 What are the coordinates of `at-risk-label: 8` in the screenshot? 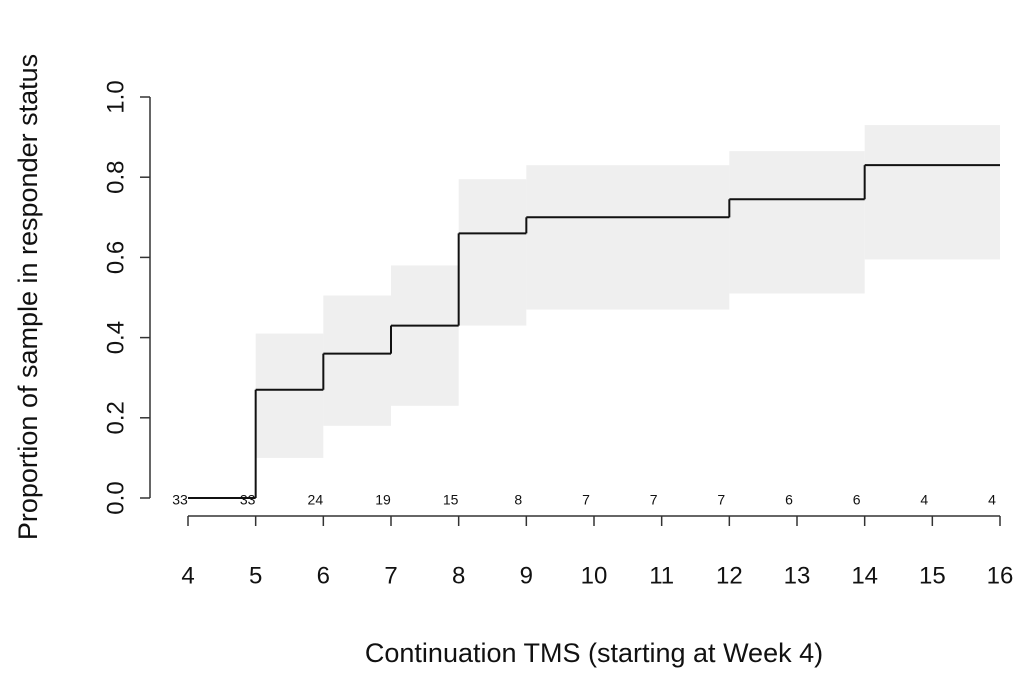 It's located at (518, 500).